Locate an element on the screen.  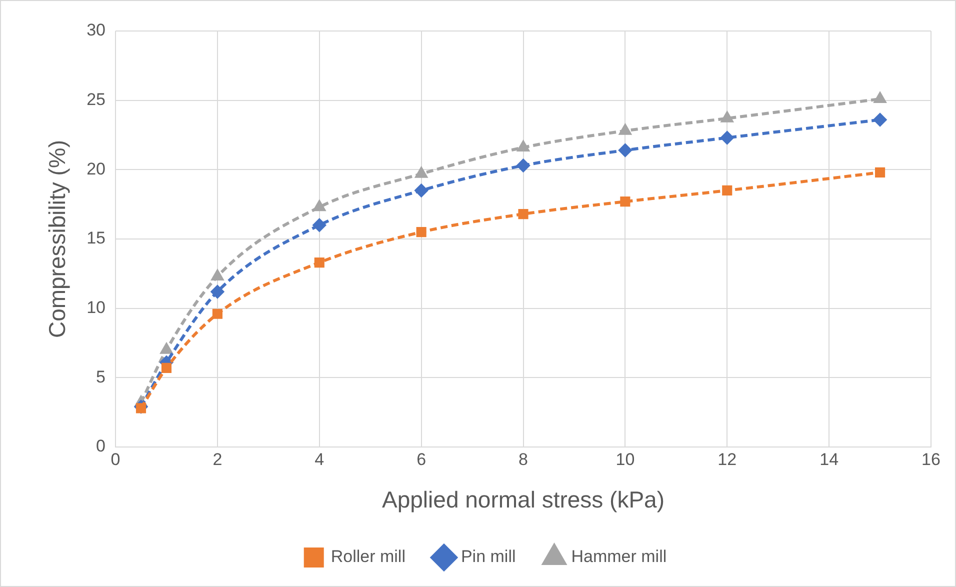
y-tick-label: 30 is located at coordinates (96, 30).